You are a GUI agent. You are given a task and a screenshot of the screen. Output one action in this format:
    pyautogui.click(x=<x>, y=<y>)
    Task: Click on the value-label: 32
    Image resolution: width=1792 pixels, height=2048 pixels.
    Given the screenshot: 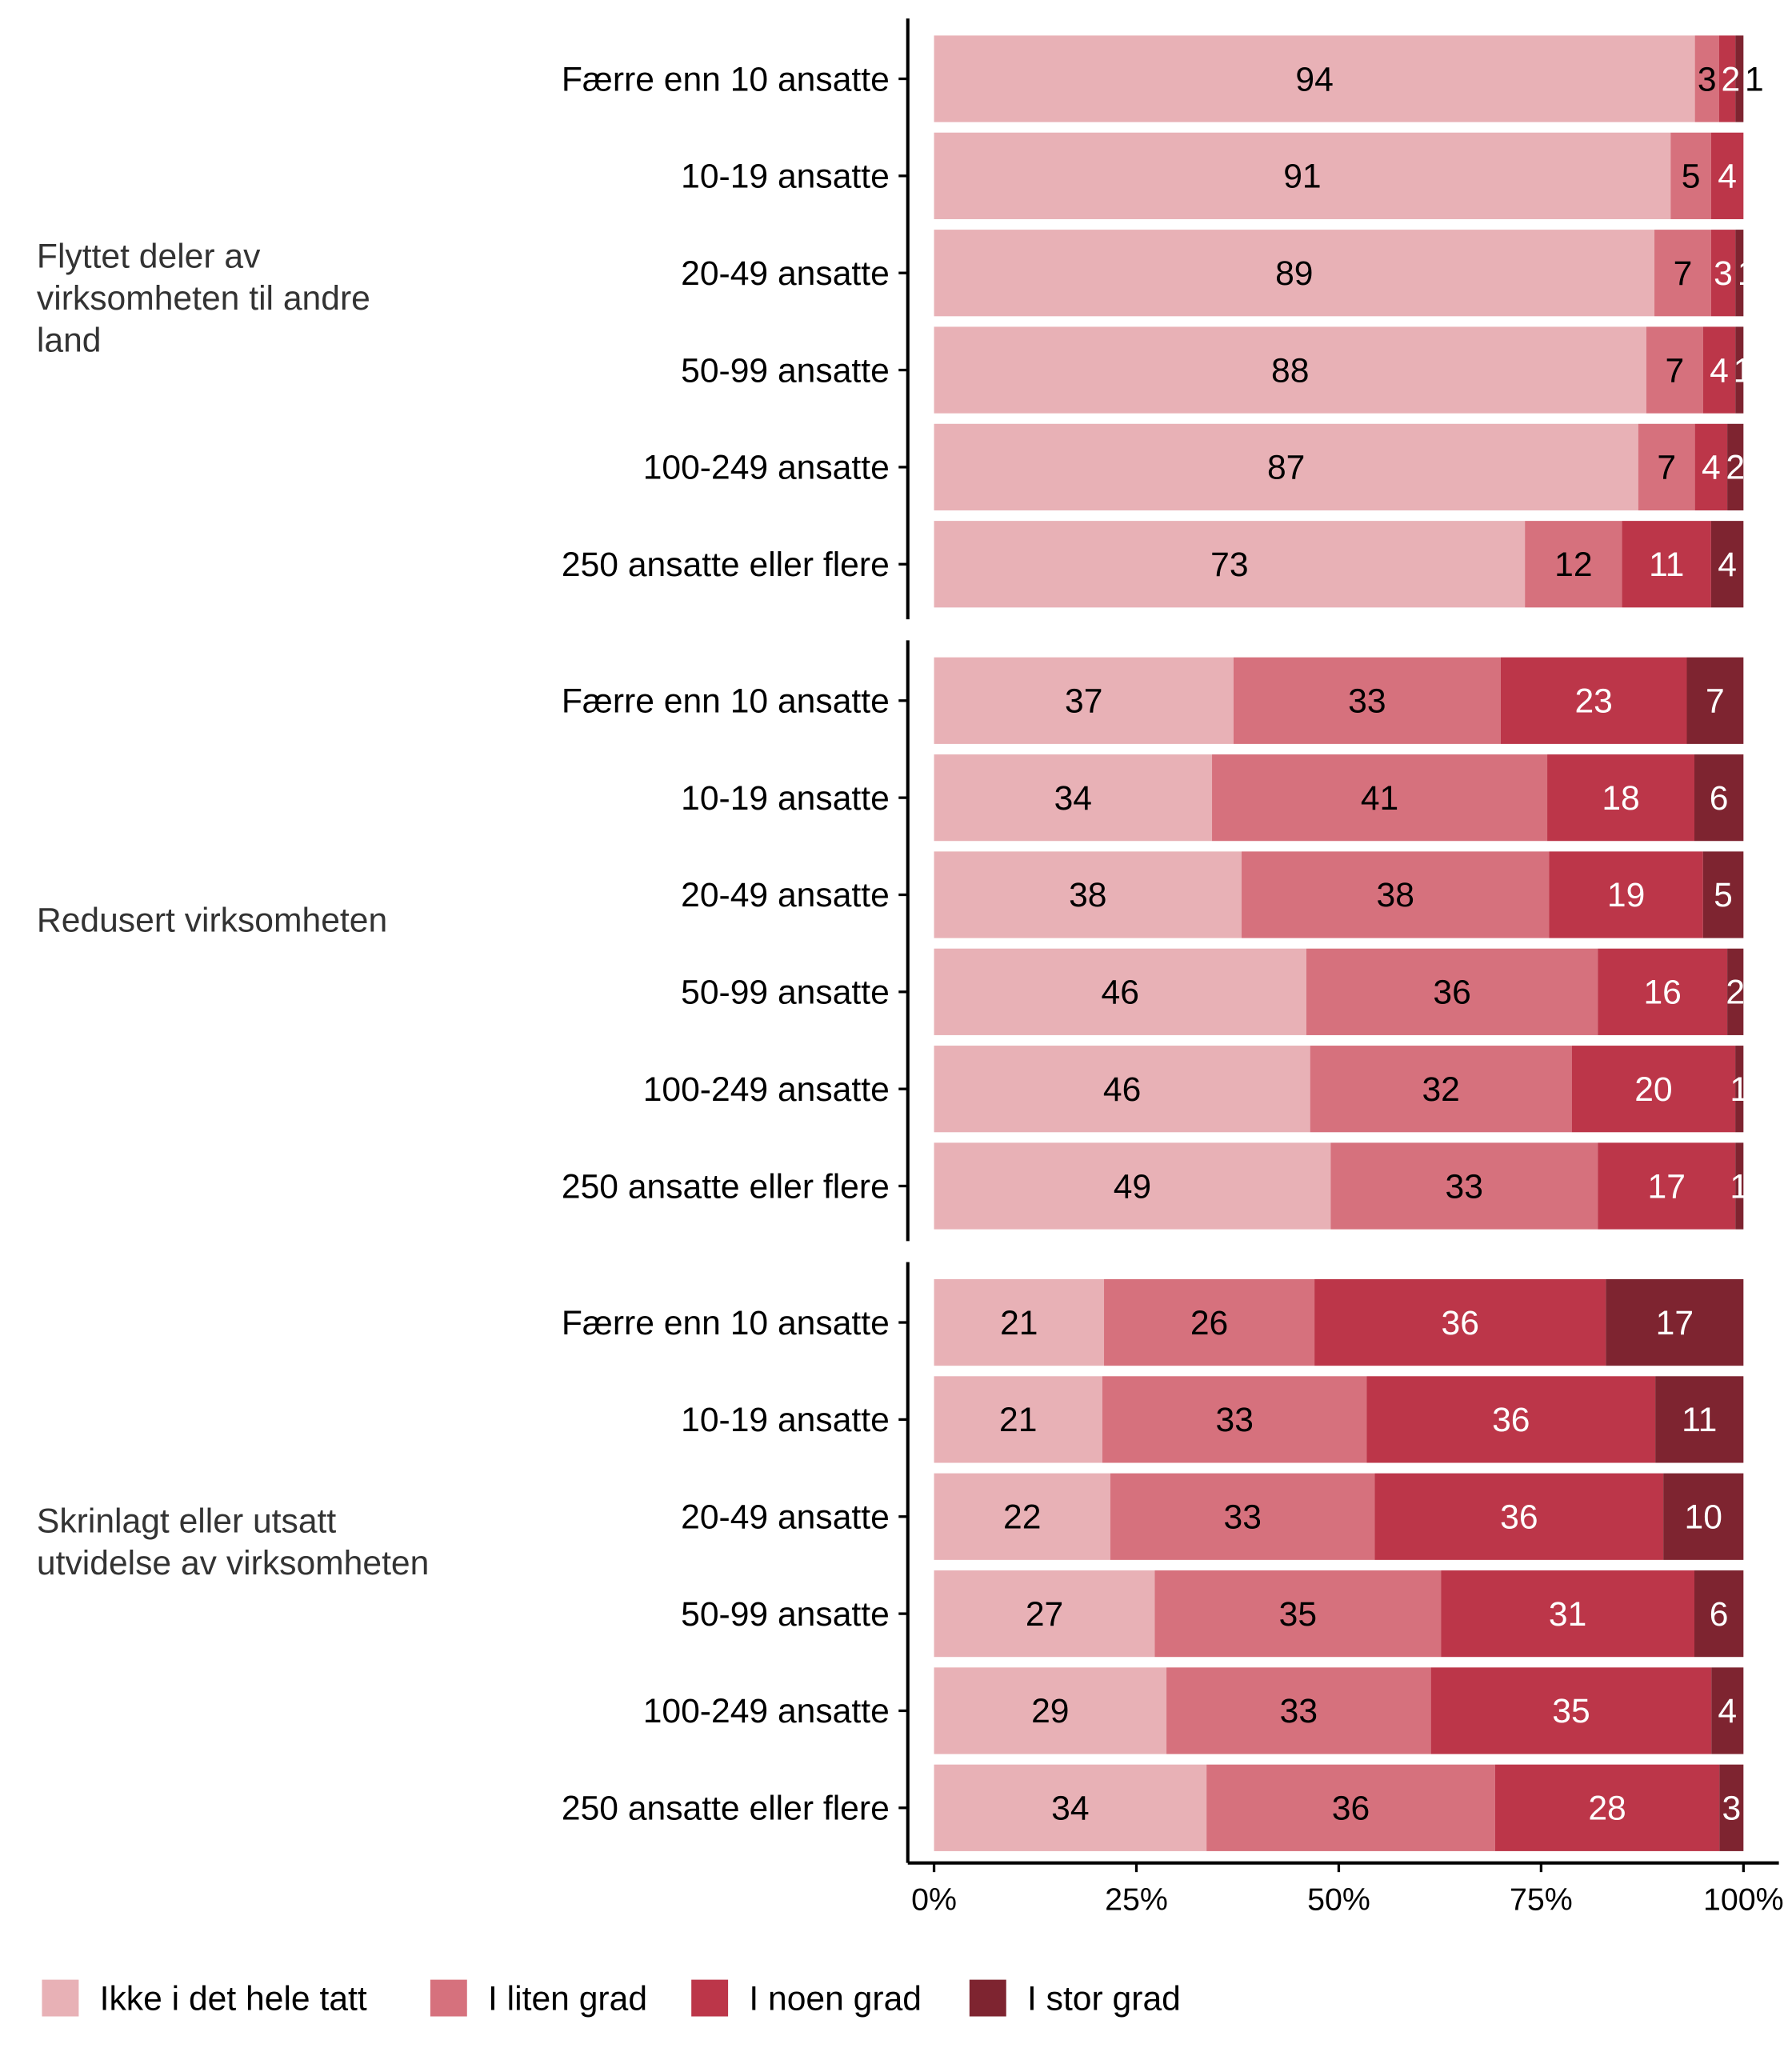 What is the action you would take?
    pyautogui.click(x=1440, y=1089)
    